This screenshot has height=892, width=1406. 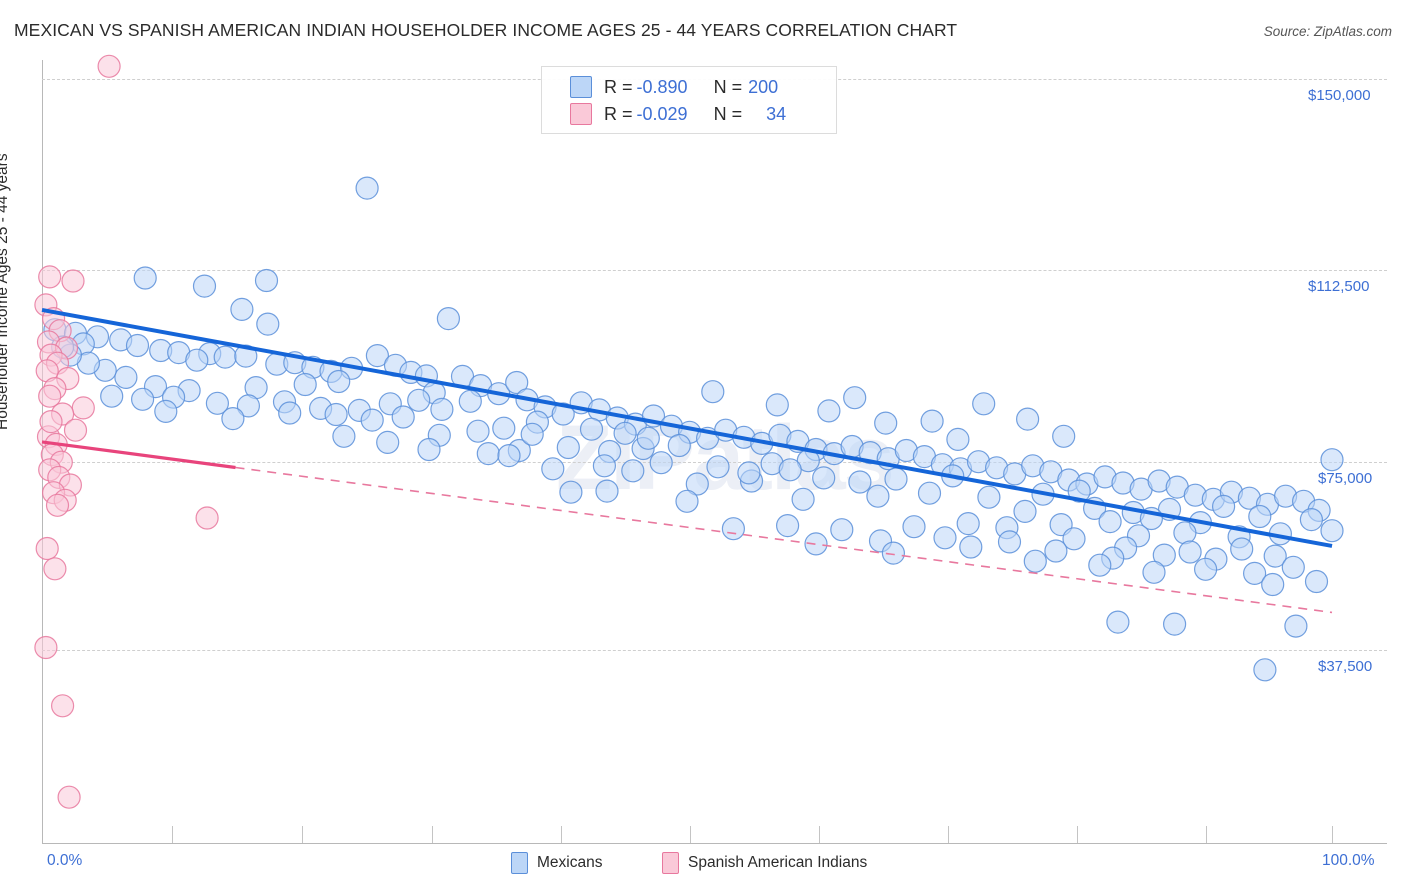 I want to click on stats-legend: R = -0.890 N = 200 R = -0.029 N = 34, so click(x=689, y=100).